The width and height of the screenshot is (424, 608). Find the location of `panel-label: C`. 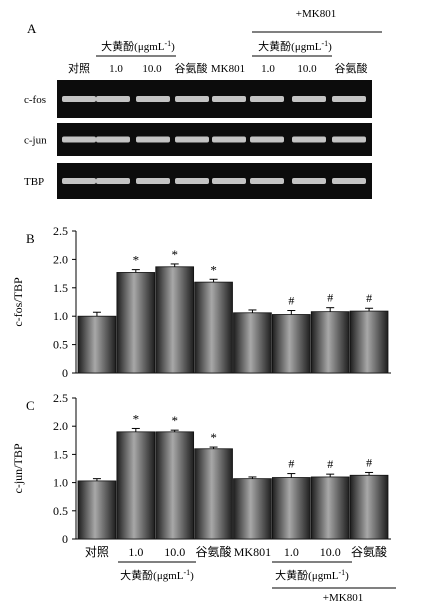

panel-label: C is located at coordinates (30, 405).